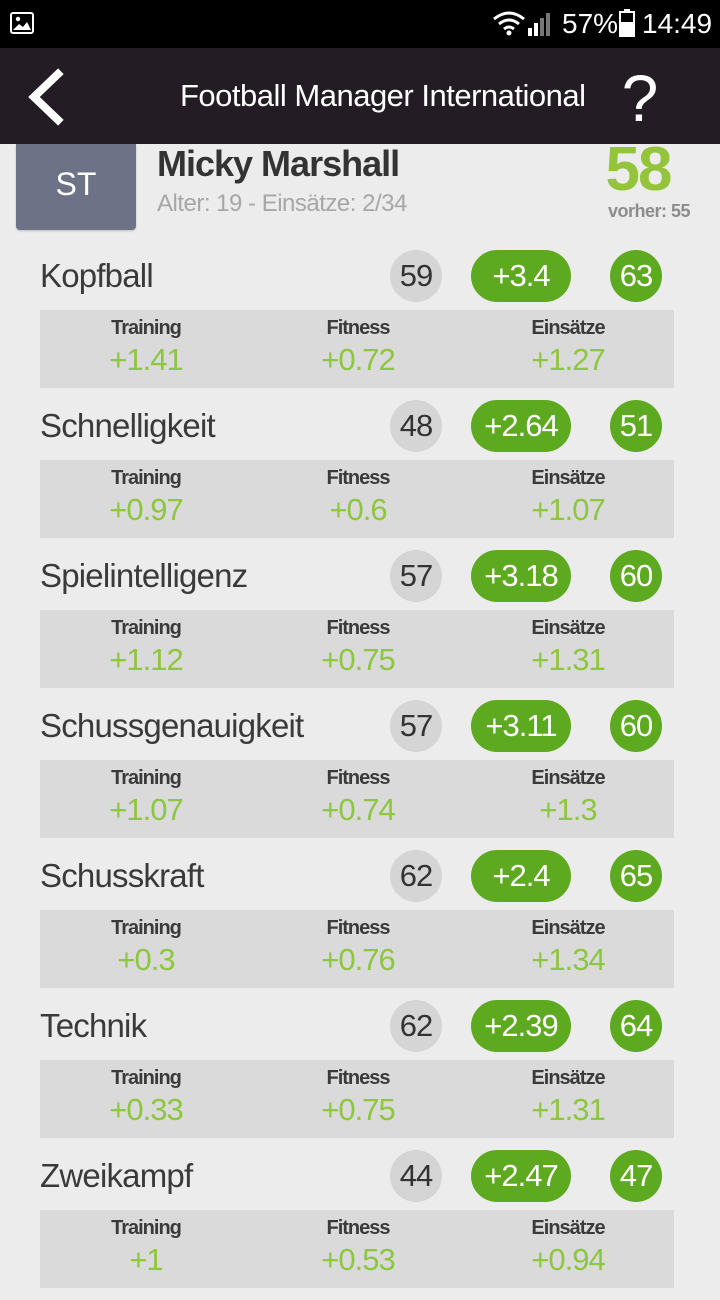  I want to click on attribute-name: Zweikampf, so click(116, 1175).